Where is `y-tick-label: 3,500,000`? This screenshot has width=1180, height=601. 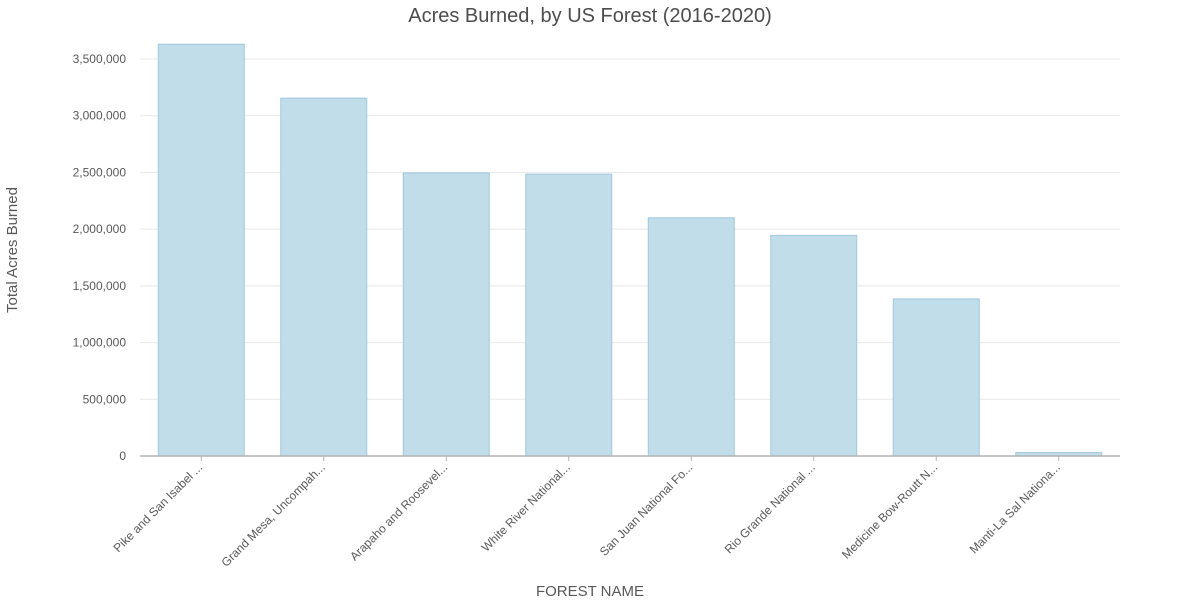
y-tick-label: 3,500,000 is located at coordinates (100, 59).